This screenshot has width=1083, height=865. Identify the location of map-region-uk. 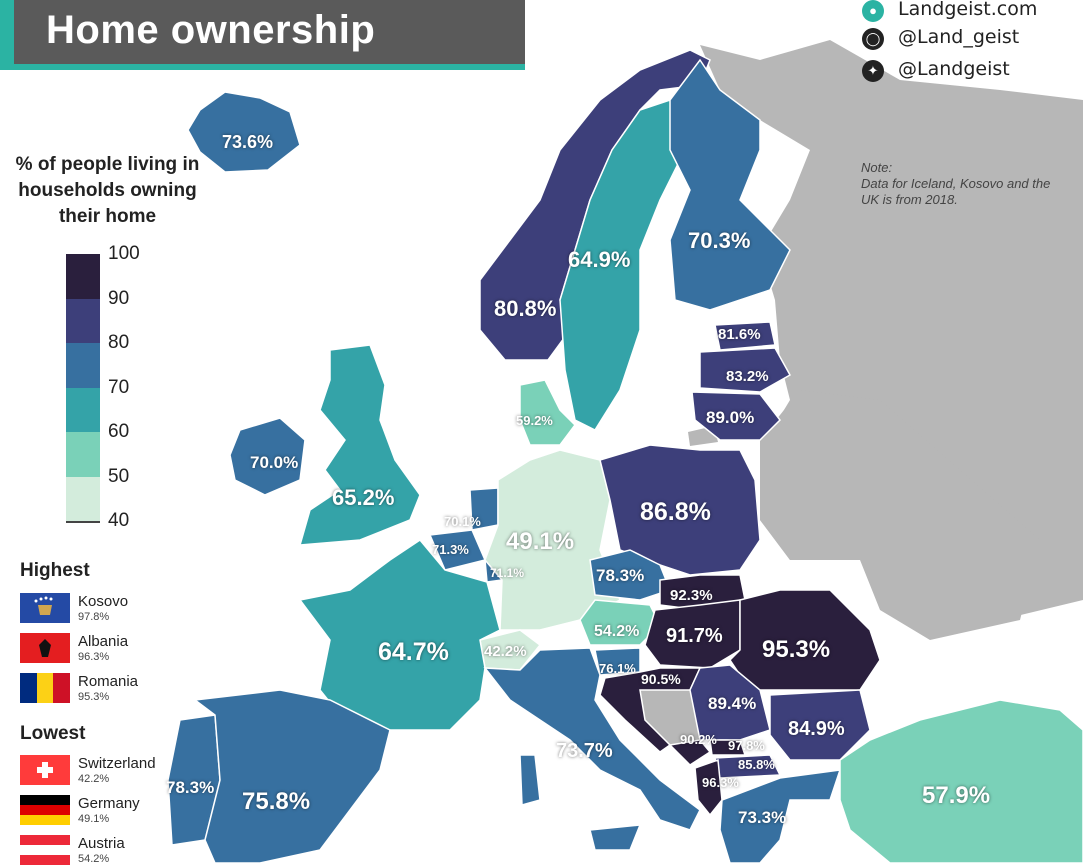
(359, 445).